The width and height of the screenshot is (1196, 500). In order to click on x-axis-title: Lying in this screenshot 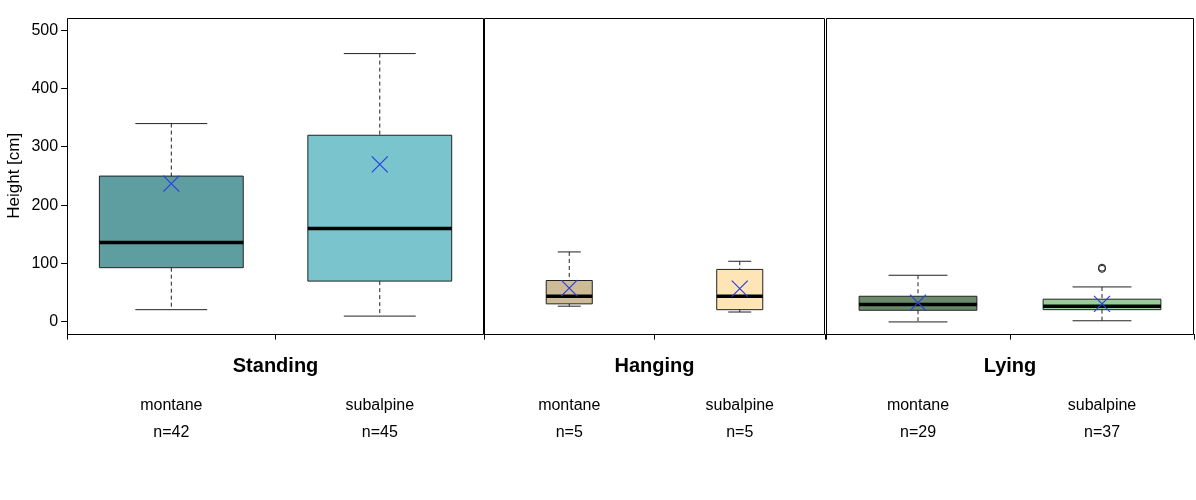, I will do `click(1010, 365)`.